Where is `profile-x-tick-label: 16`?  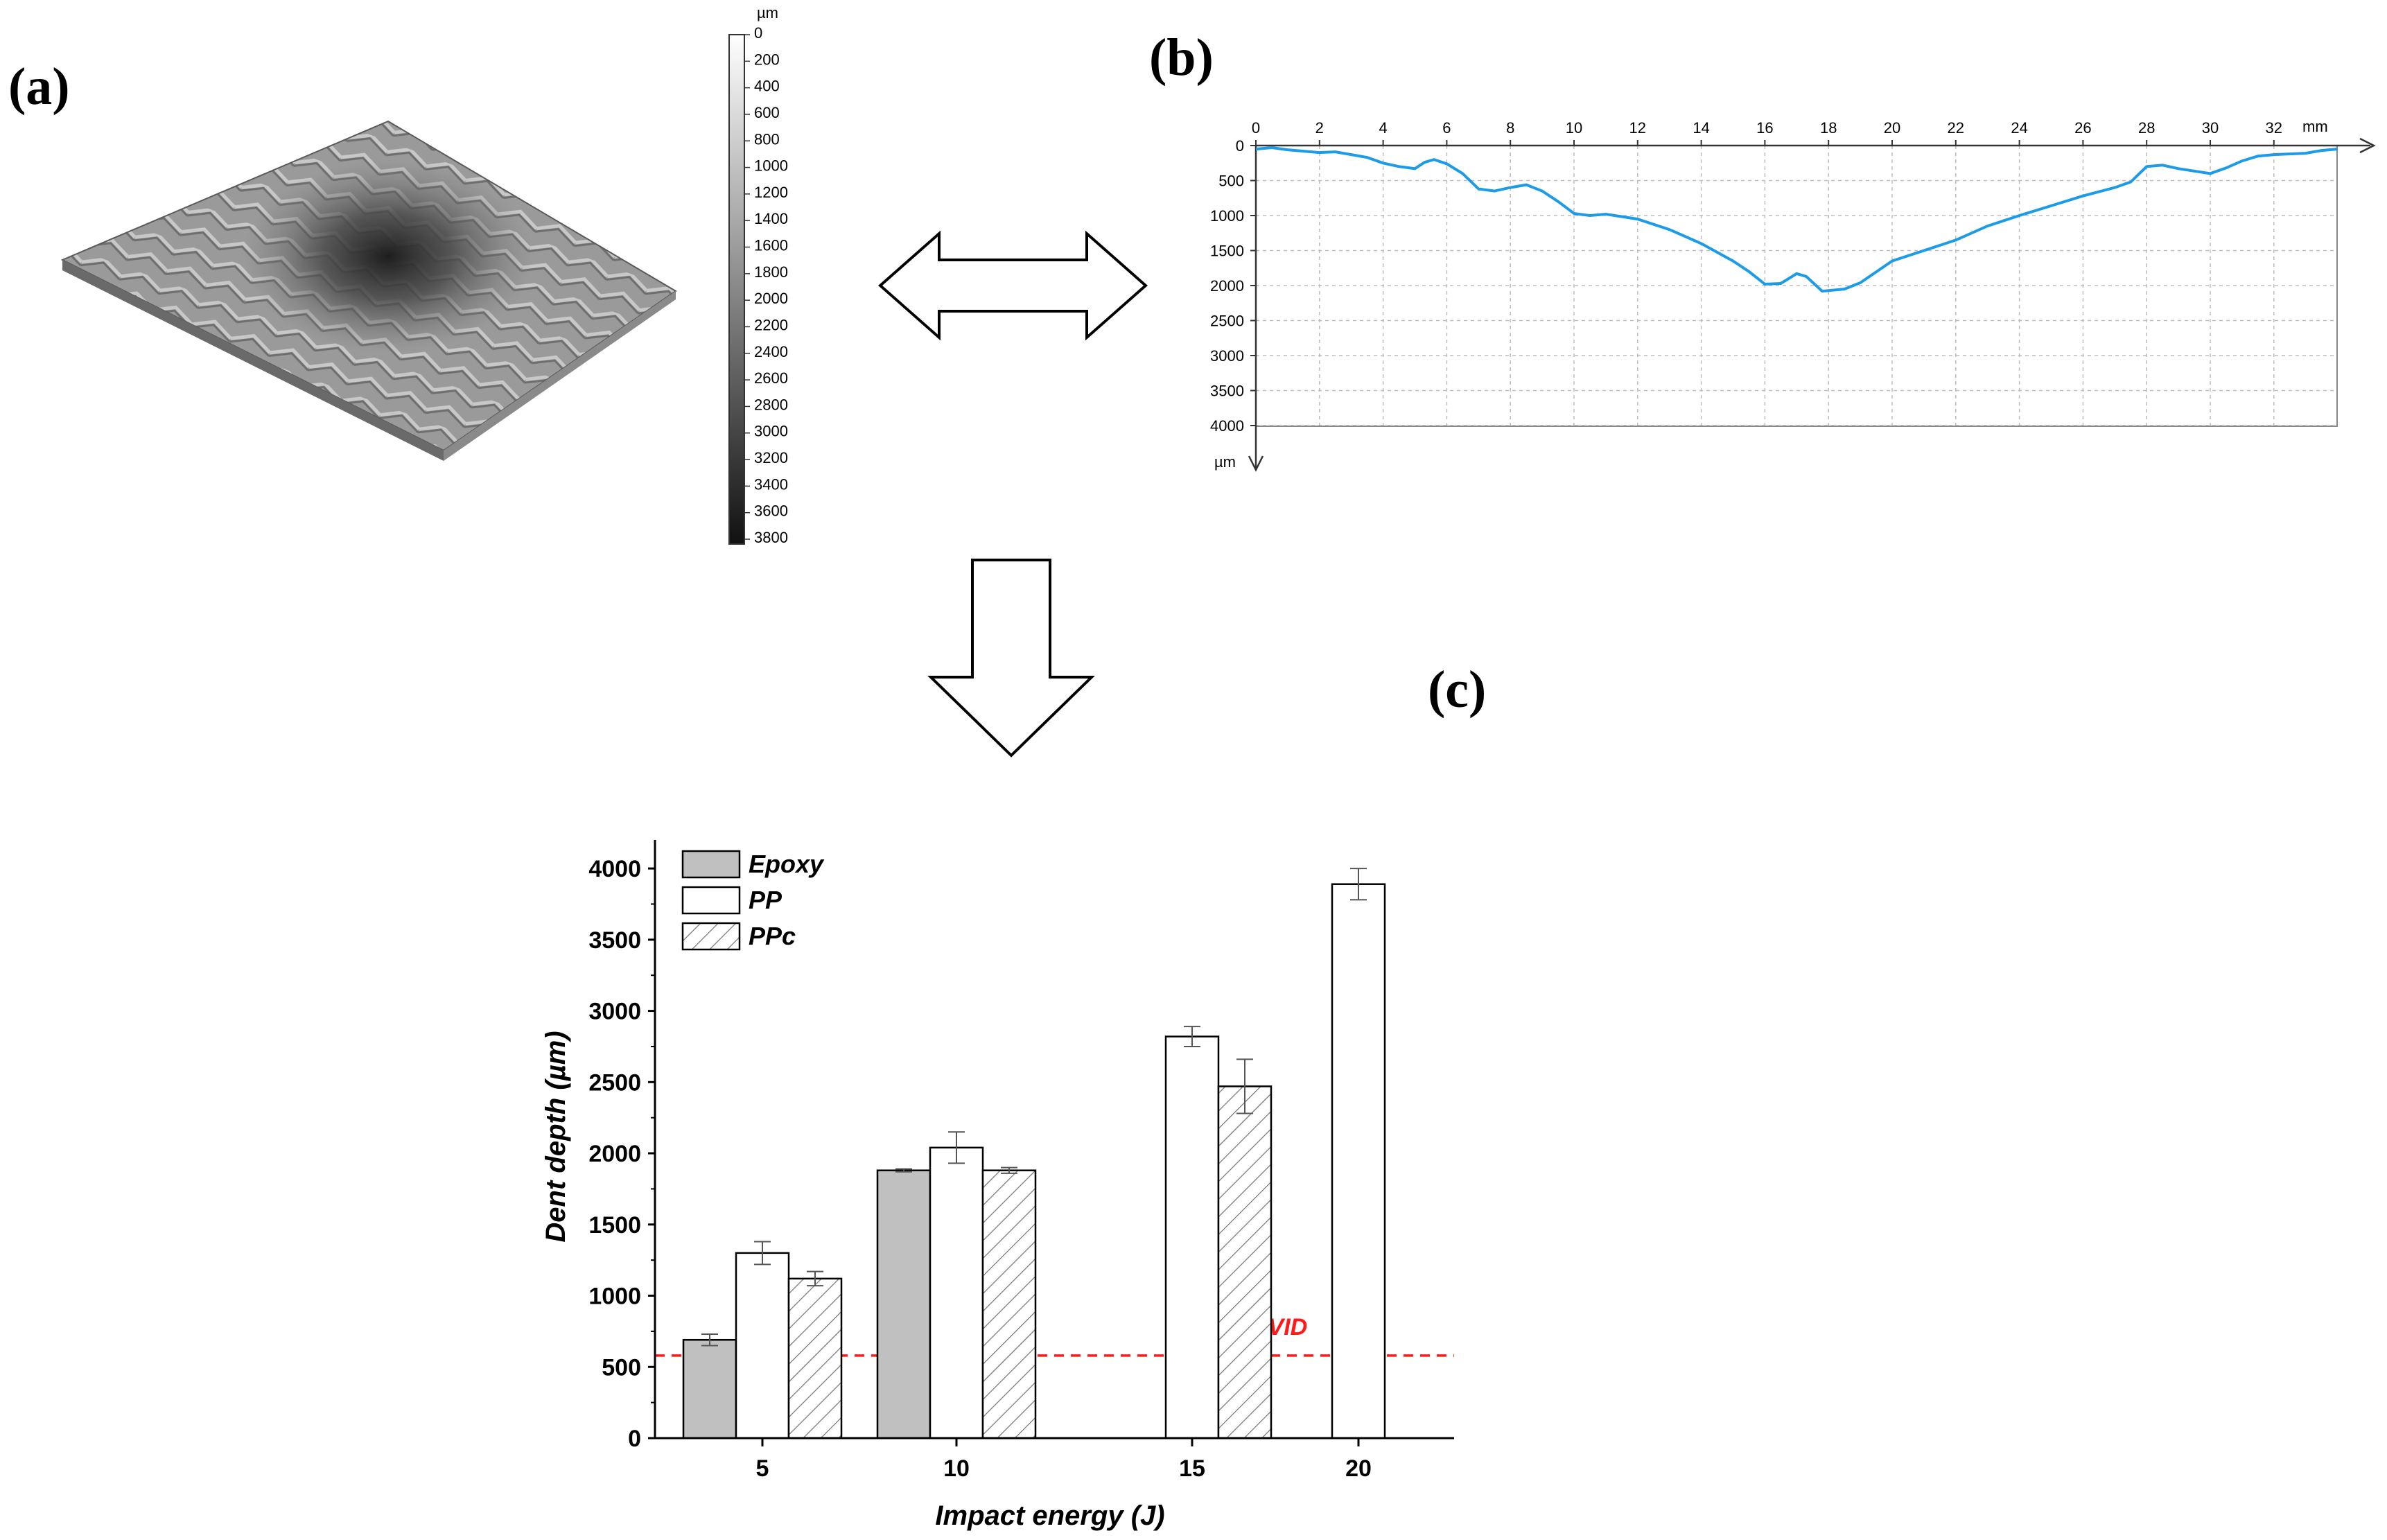
profile-x-tick-label: 16 is located at coordinates (1765, 128).